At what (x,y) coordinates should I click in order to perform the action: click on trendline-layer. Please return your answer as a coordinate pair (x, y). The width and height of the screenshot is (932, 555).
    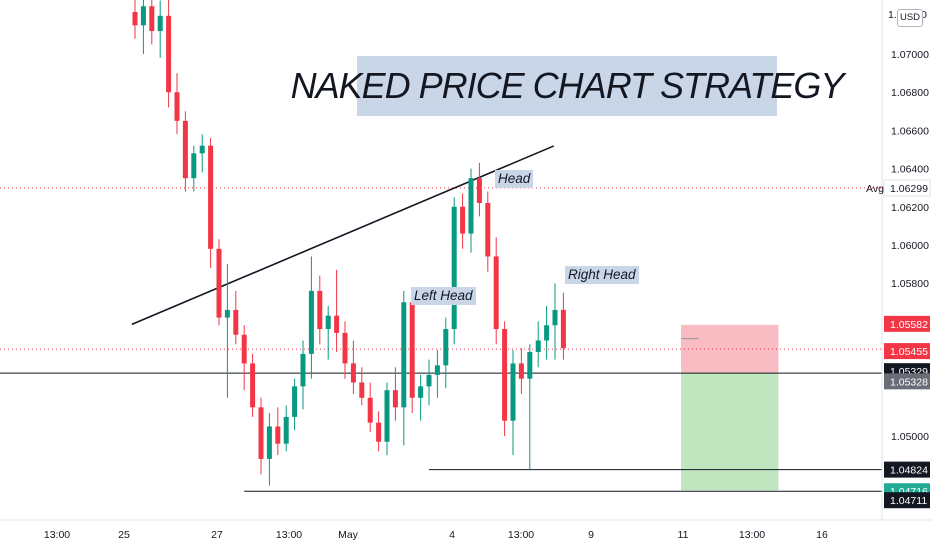
    Looking at the image, I should click on (343, 235).